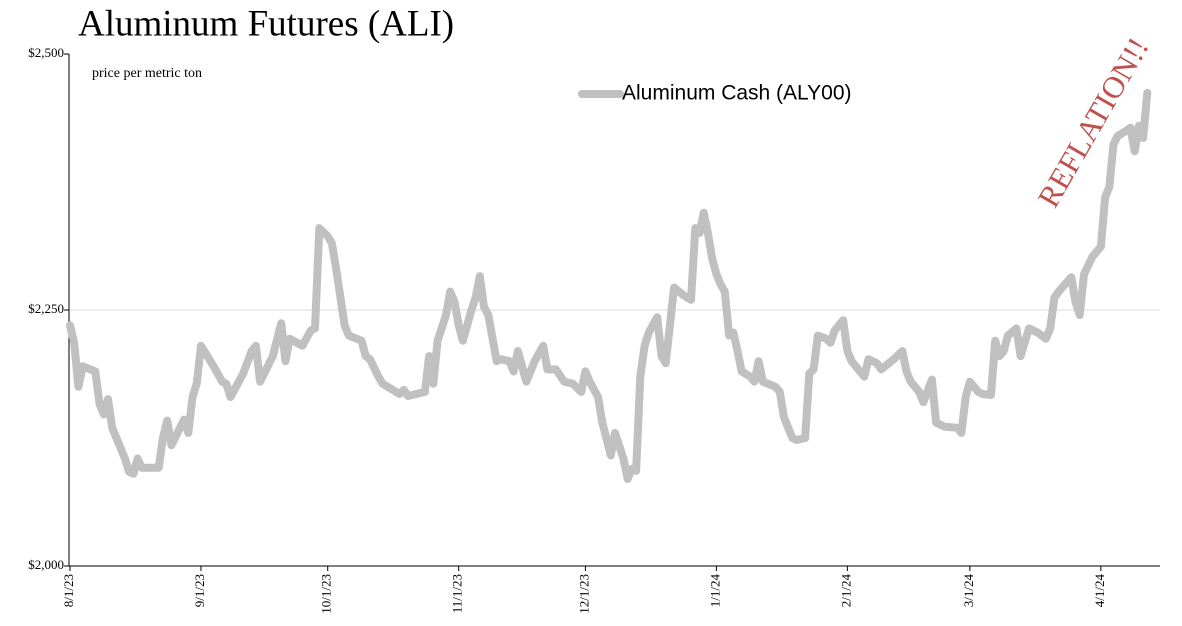 The image size is (1182, 626). What do you see at coordinates (46, 308) in the screenshot?
I see `y-tick-label: $2,250` at bounding box center [46, 308].